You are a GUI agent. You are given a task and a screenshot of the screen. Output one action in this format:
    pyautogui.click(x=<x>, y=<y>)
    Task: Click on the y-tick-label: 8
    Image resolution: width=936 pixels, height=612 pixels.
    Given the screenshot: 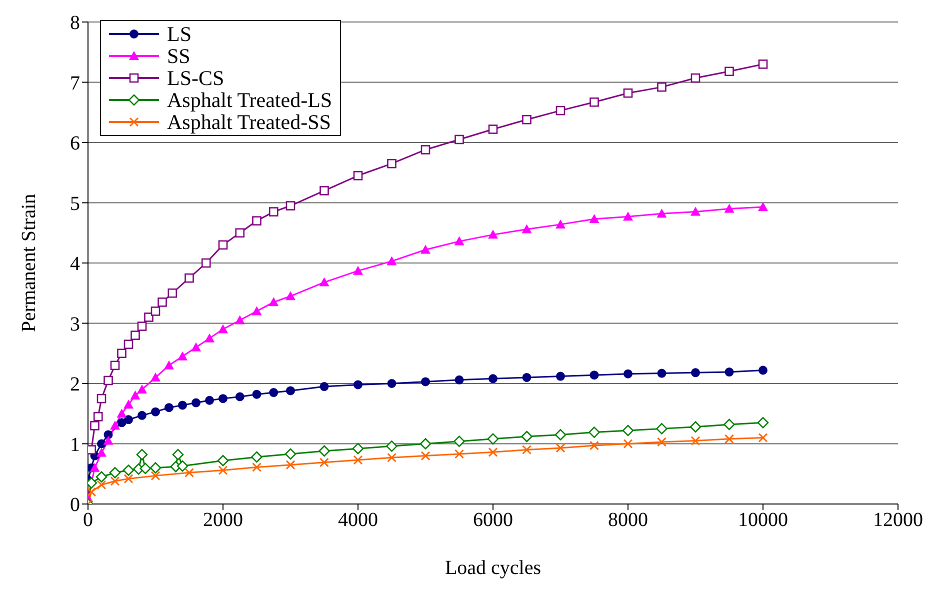 What is the action you would take?
    pyautogui.click(x=75, y=23)
    